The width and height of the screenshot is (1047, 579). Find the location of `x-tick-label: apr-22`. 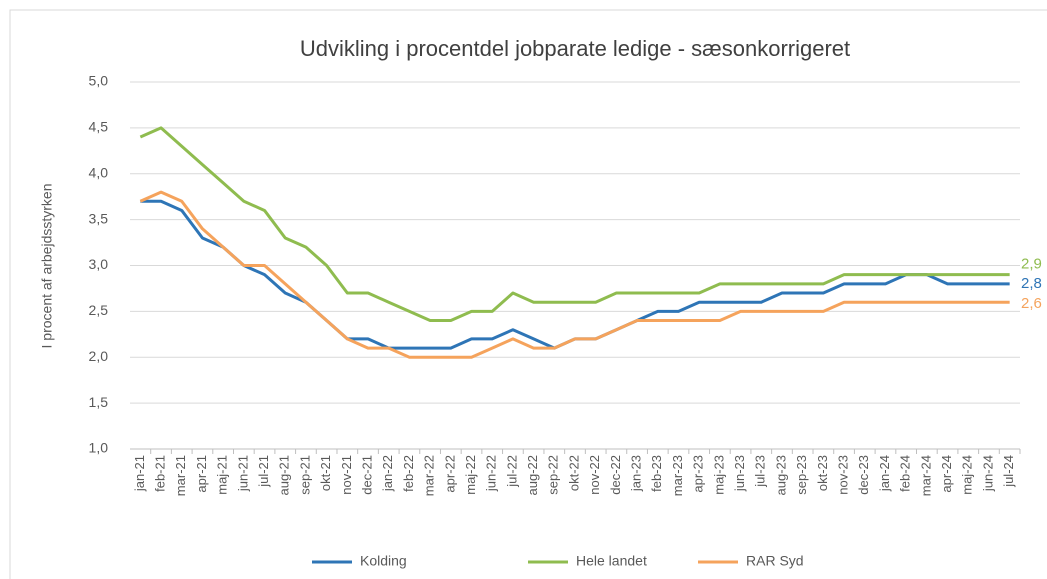

x-tick-label: apr-22 is located at coordinates (449, 474).